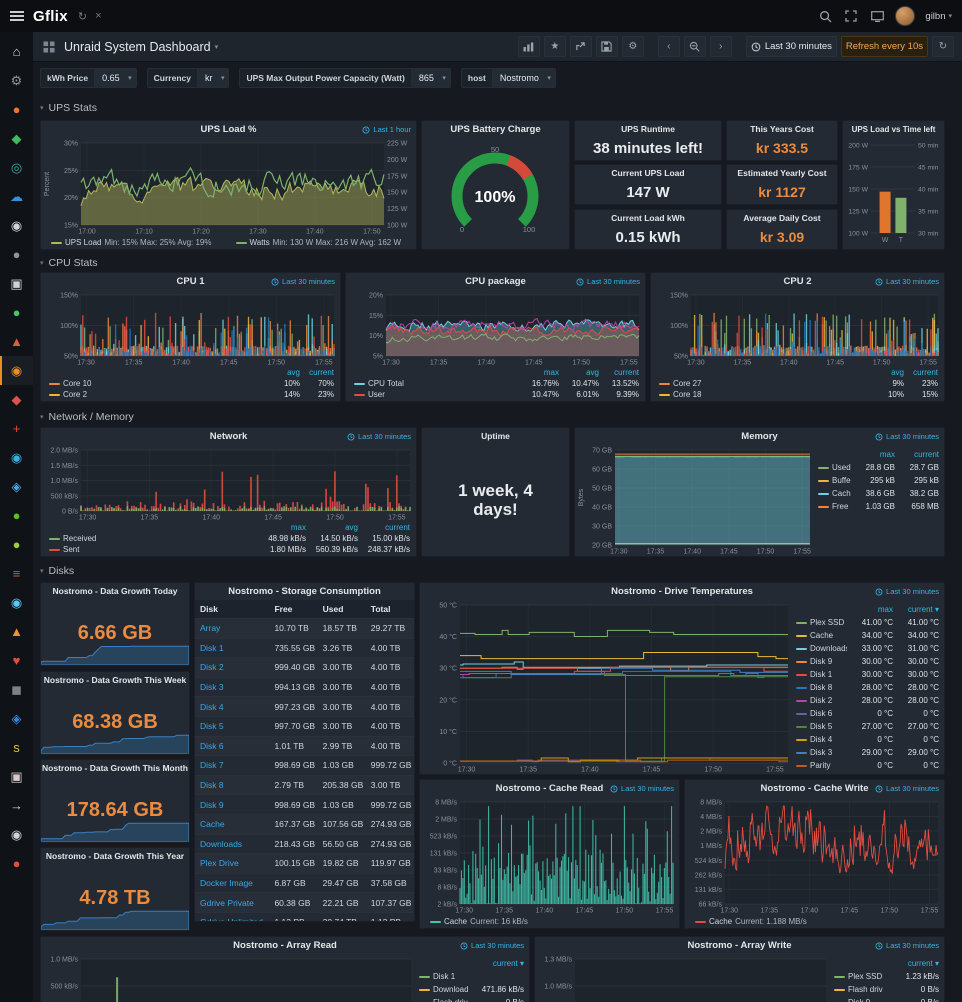 The width and height of the screenshot is (962, 1002). Describe the element at coordinates (389, 609) in the screenshot. I see `column-header: Total` at that location.